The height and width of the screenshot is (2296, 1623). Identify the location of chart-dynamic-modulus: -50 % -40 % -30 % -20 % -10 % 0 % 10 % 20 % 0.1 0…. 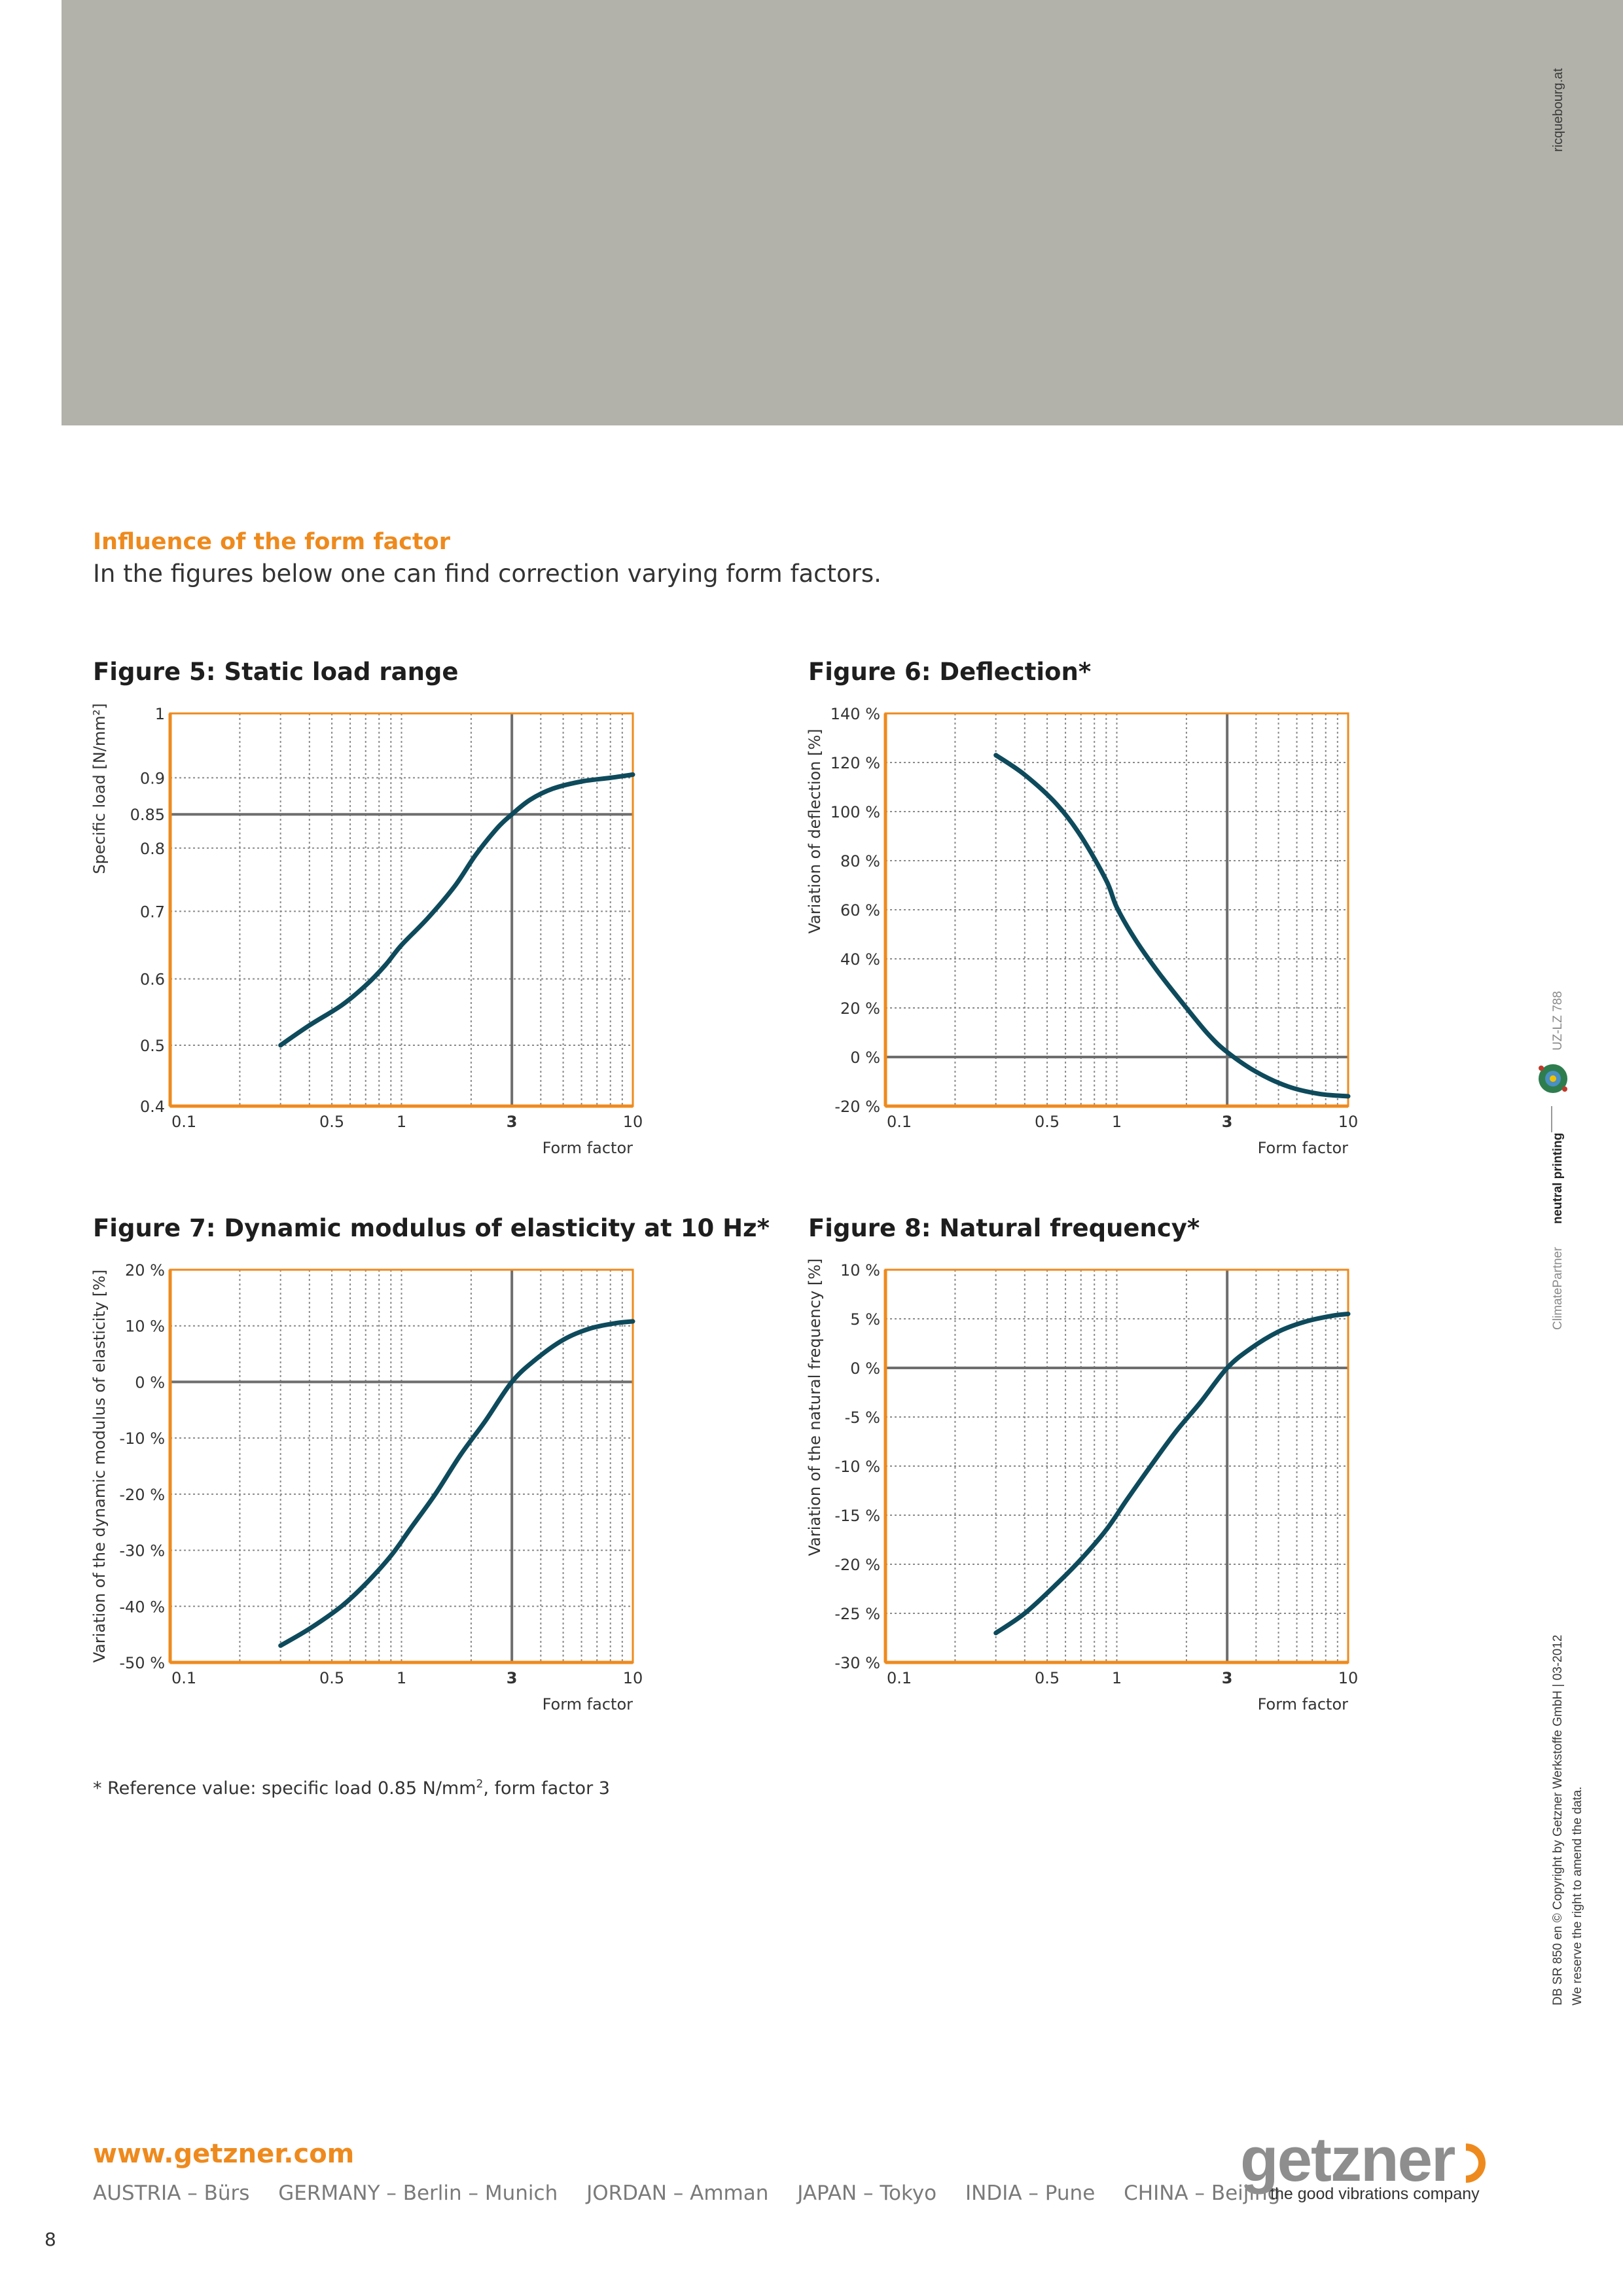
(367, 1487).